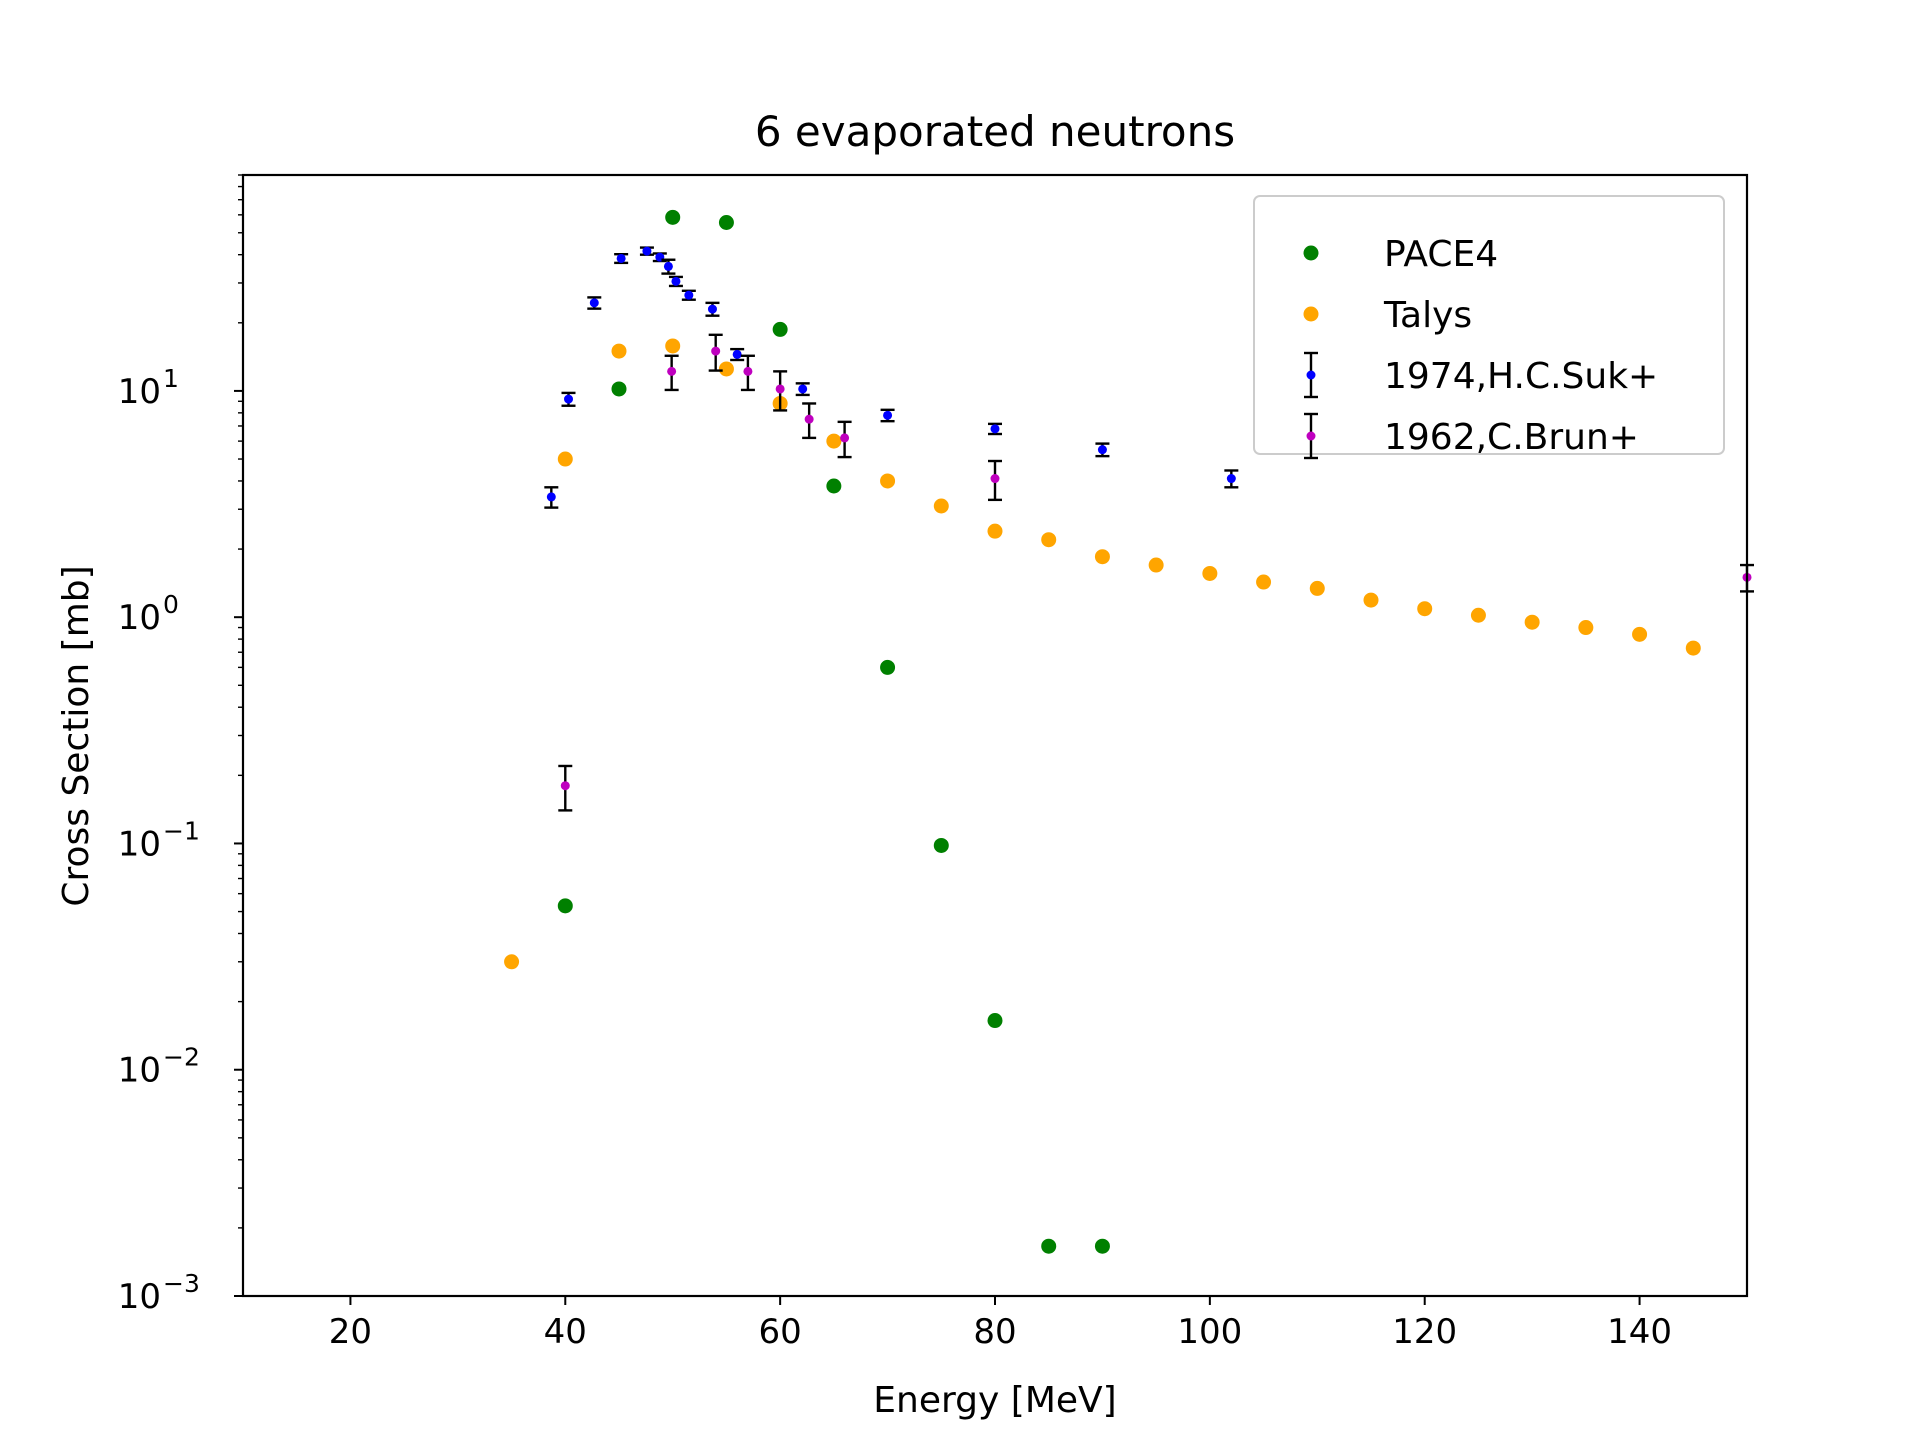 The height and width of the screenshot is (1440, 1920). I want to click on y-tick-exponent: −2, so click(181, 1057).